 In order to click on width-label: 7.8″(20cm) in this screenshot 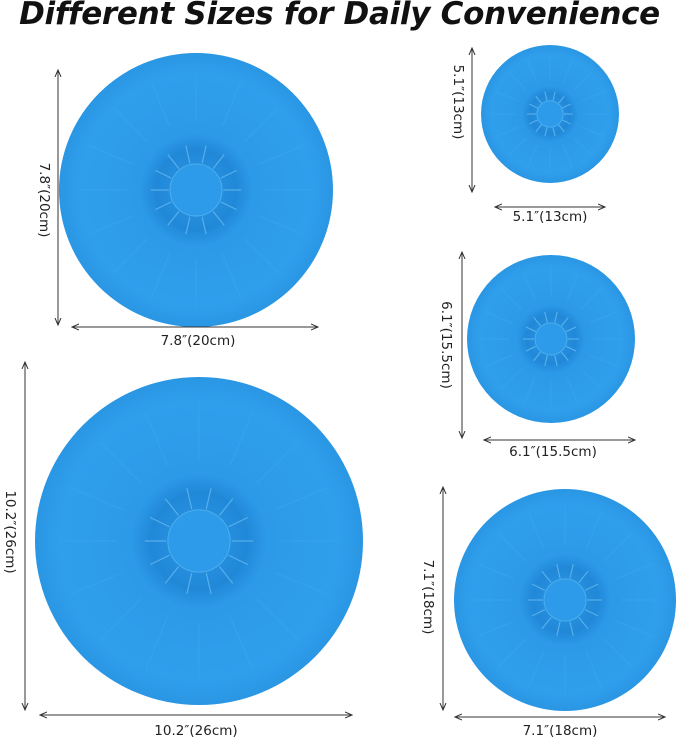, I will do `click(198, 341)`.